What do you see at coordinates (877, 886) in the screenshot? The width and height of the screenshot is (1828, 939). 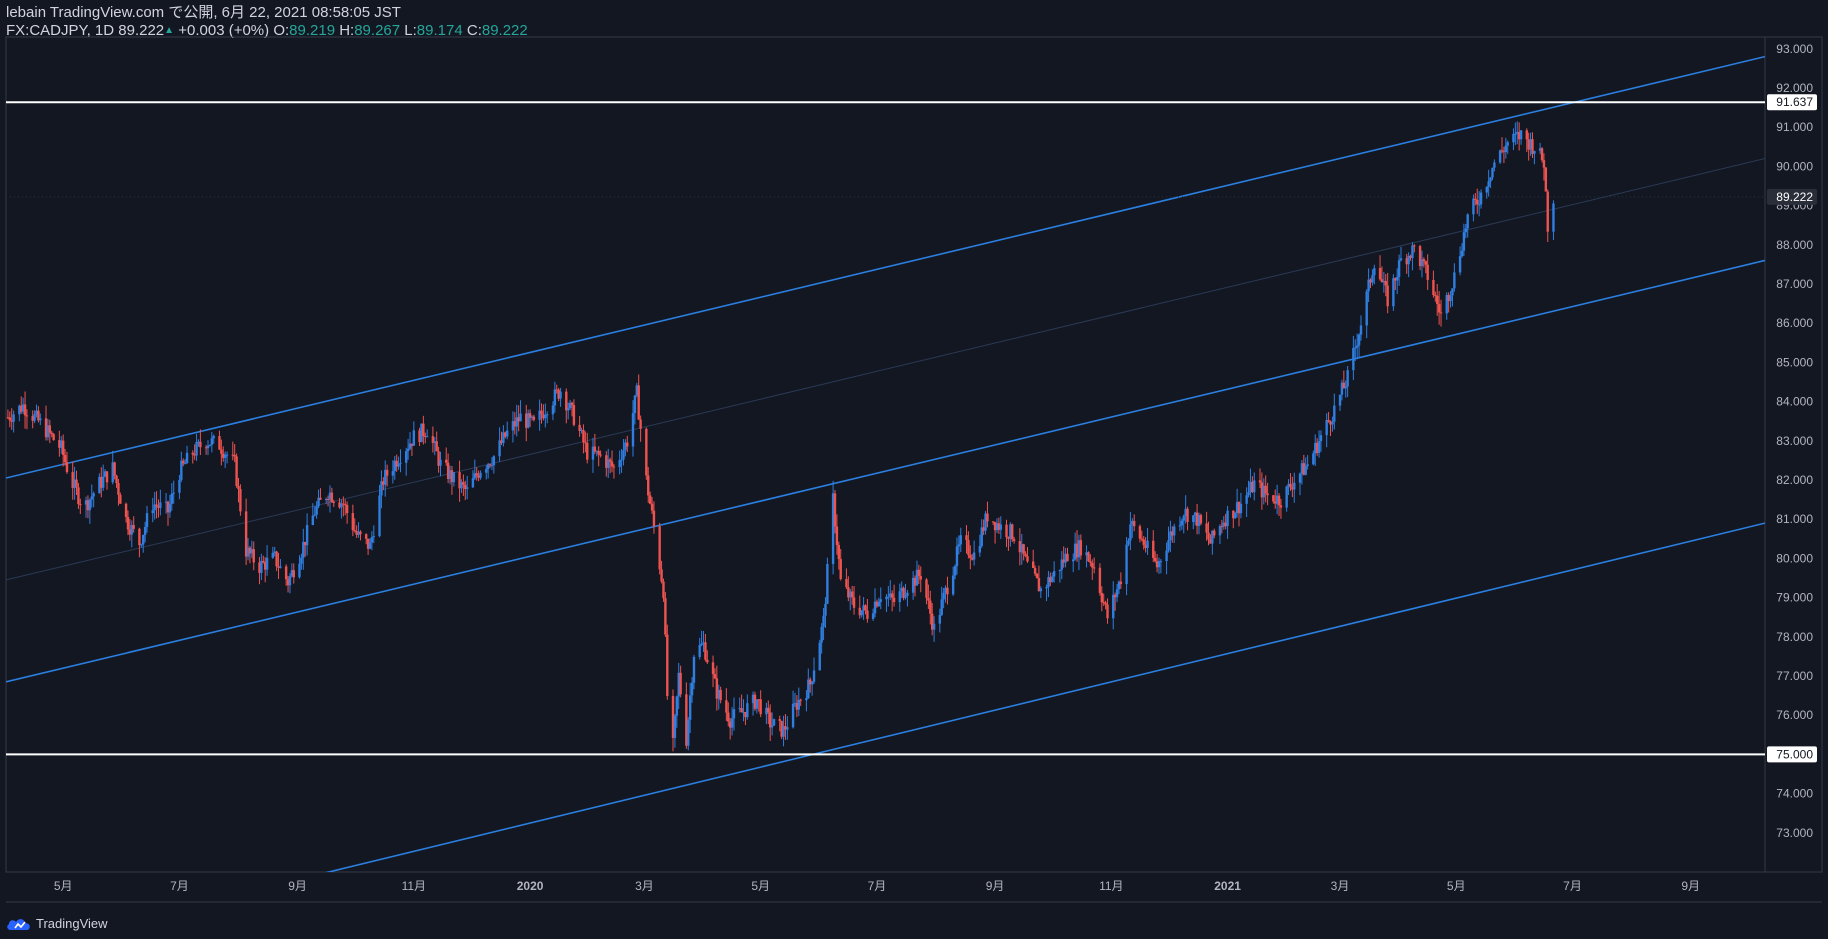 I see `time-axis: 5月 7月 9月 11月 2020 3月 5月 7月 9月 11月 2021 3月 5月 7月 9月` at bounding box center [877, 886].